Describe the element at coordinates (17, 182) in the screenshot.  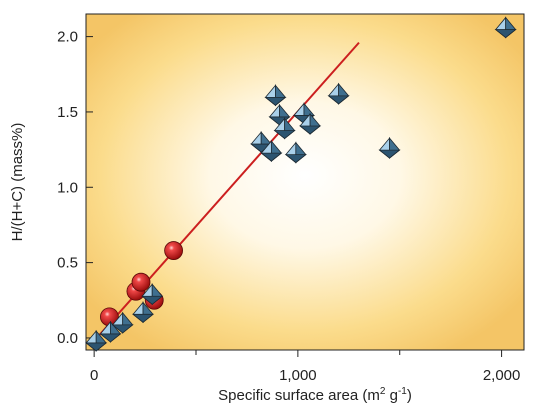
I see `y-axis-label: H/(H+C) (mass%)` at that location.